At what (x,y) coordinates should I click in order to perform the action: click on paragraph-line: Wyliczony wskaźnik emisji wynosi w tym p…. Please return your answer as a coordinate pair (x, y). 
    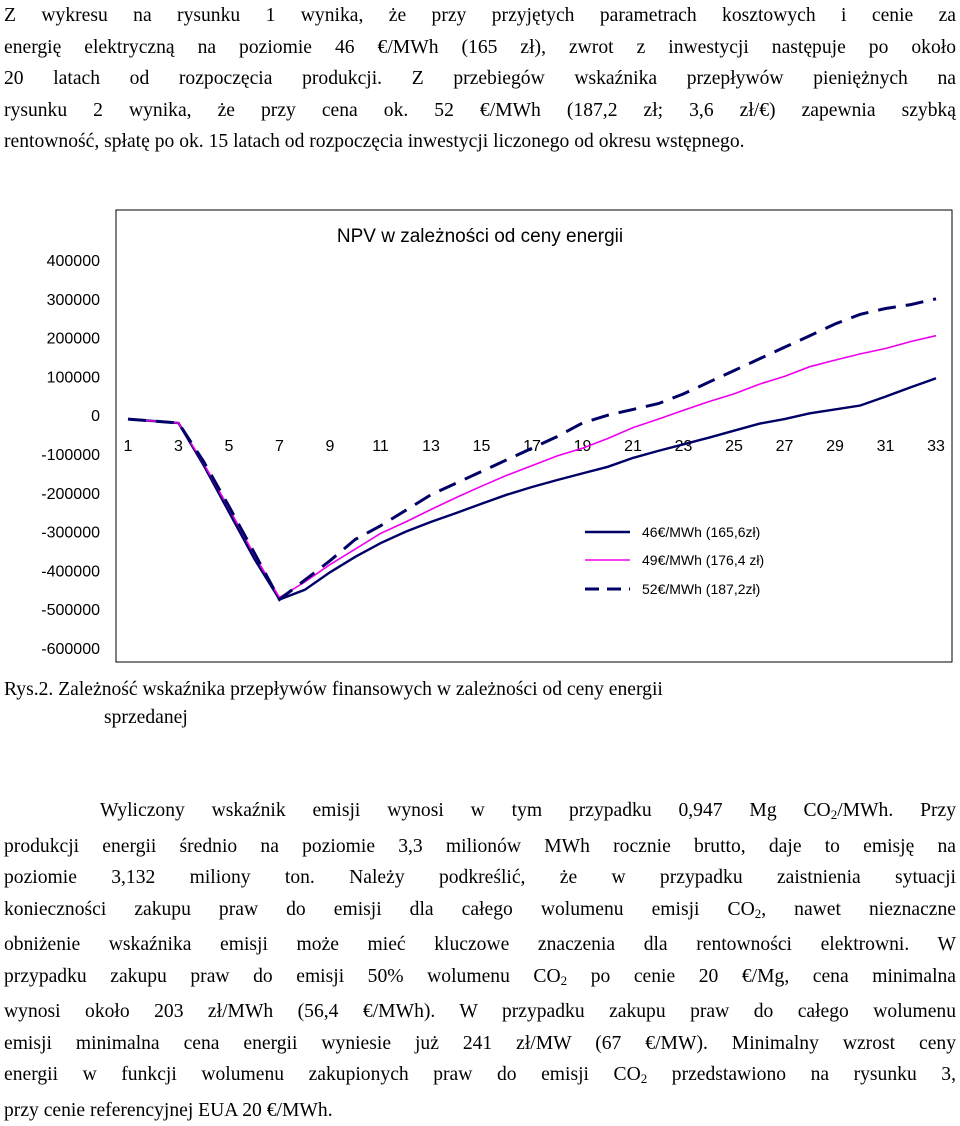
    Looking at the image, I should click on (480, 813).